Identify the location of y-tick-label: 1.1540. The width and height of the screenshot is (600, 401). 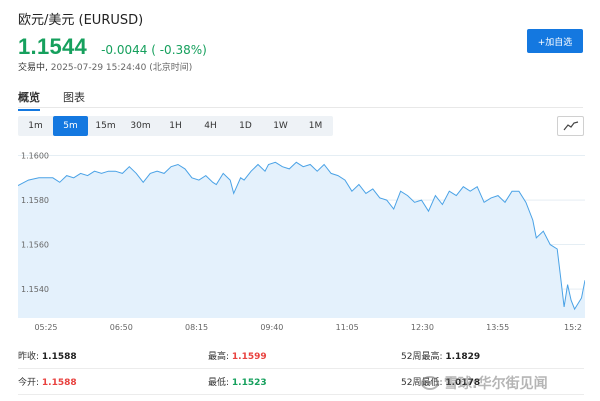
(35, 289).